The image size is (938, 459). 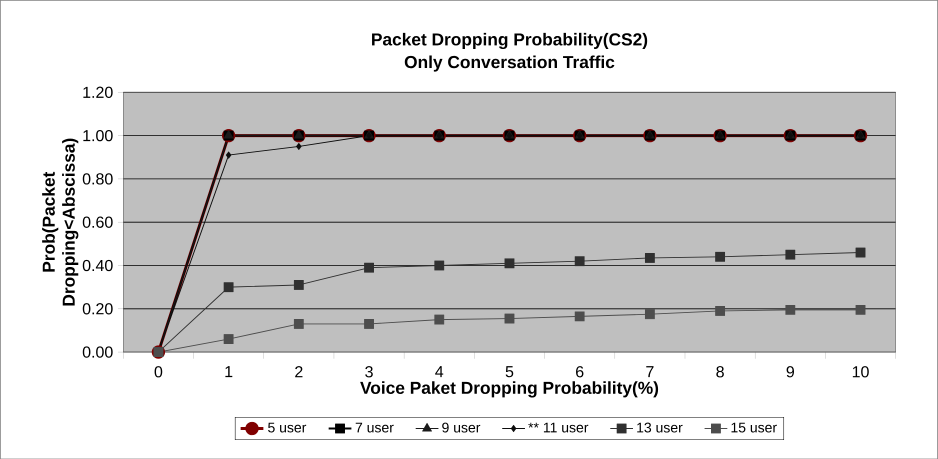 What do you see at coordinates (375, 427) in the screenshot?
I see `legend-label: 7 user` at bounding box center [375, 427].